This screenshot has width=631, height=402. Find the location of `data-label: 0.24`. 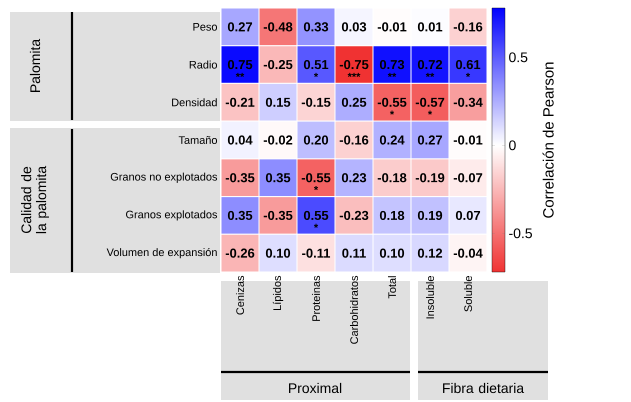

data-label: 0.24 is located at coordinates (392, 140).